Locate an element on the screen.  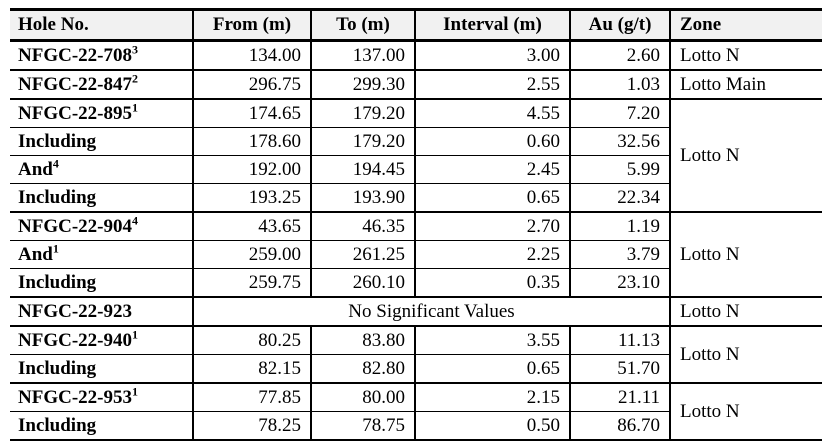
hole-label: NFGC-22-940 is located at coordinates (75, 340).